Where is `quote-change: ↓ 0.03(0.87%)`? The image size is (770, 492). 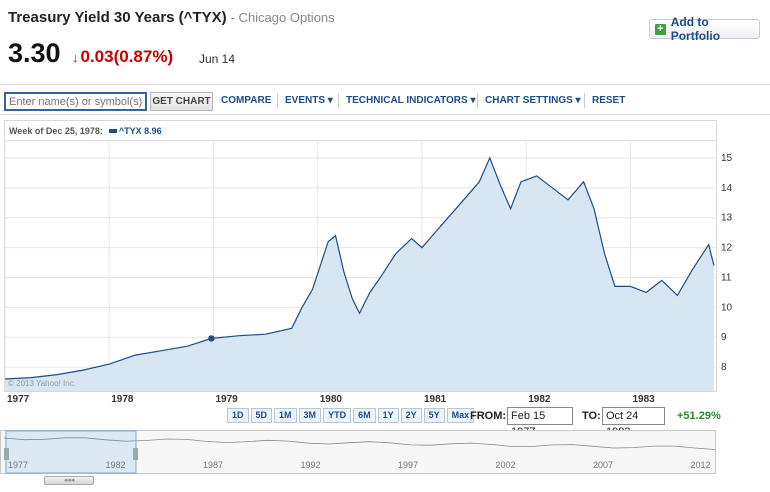 quote-change: ↓ 0.03(0.87%) is located at coordinates (123, 56).